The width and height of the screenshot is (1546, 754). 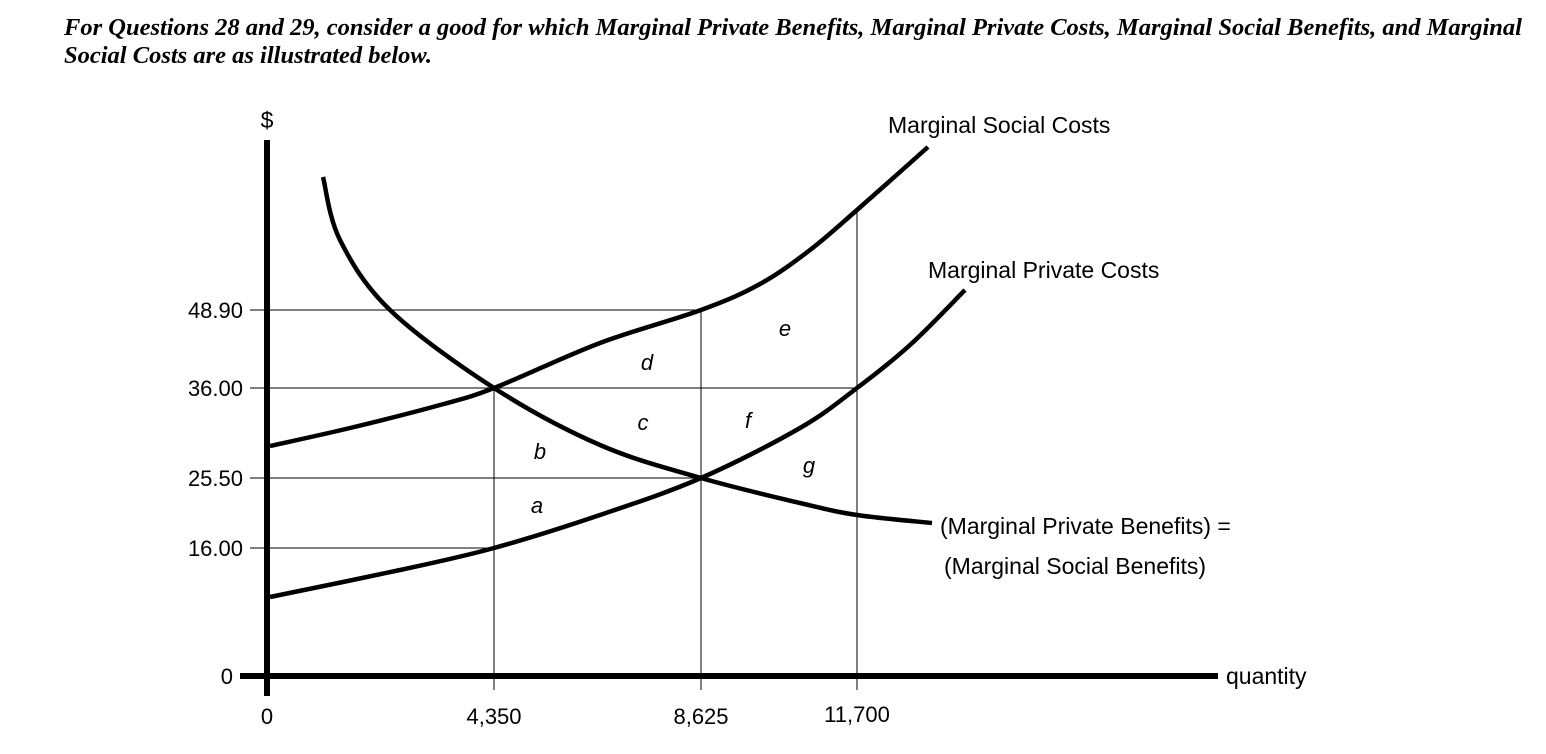 I want to click on y-tick-label: 48.90, so click(x=215, y=310).